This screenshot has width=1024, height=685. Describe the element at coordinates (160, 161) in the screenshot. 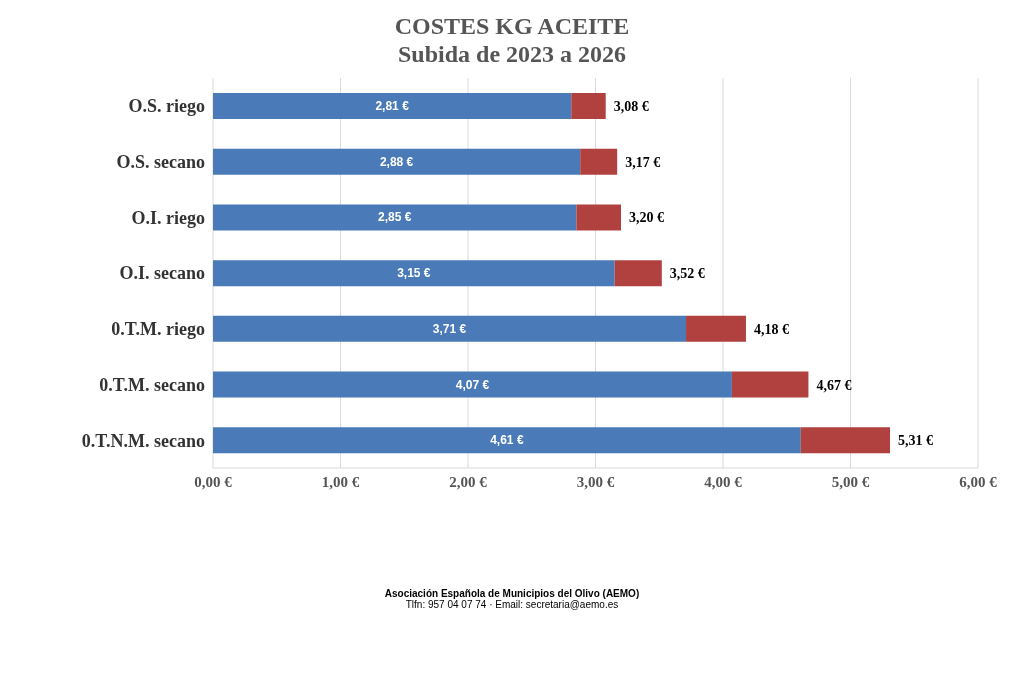

I see `y-tick-label: O.S. secano` at that location.